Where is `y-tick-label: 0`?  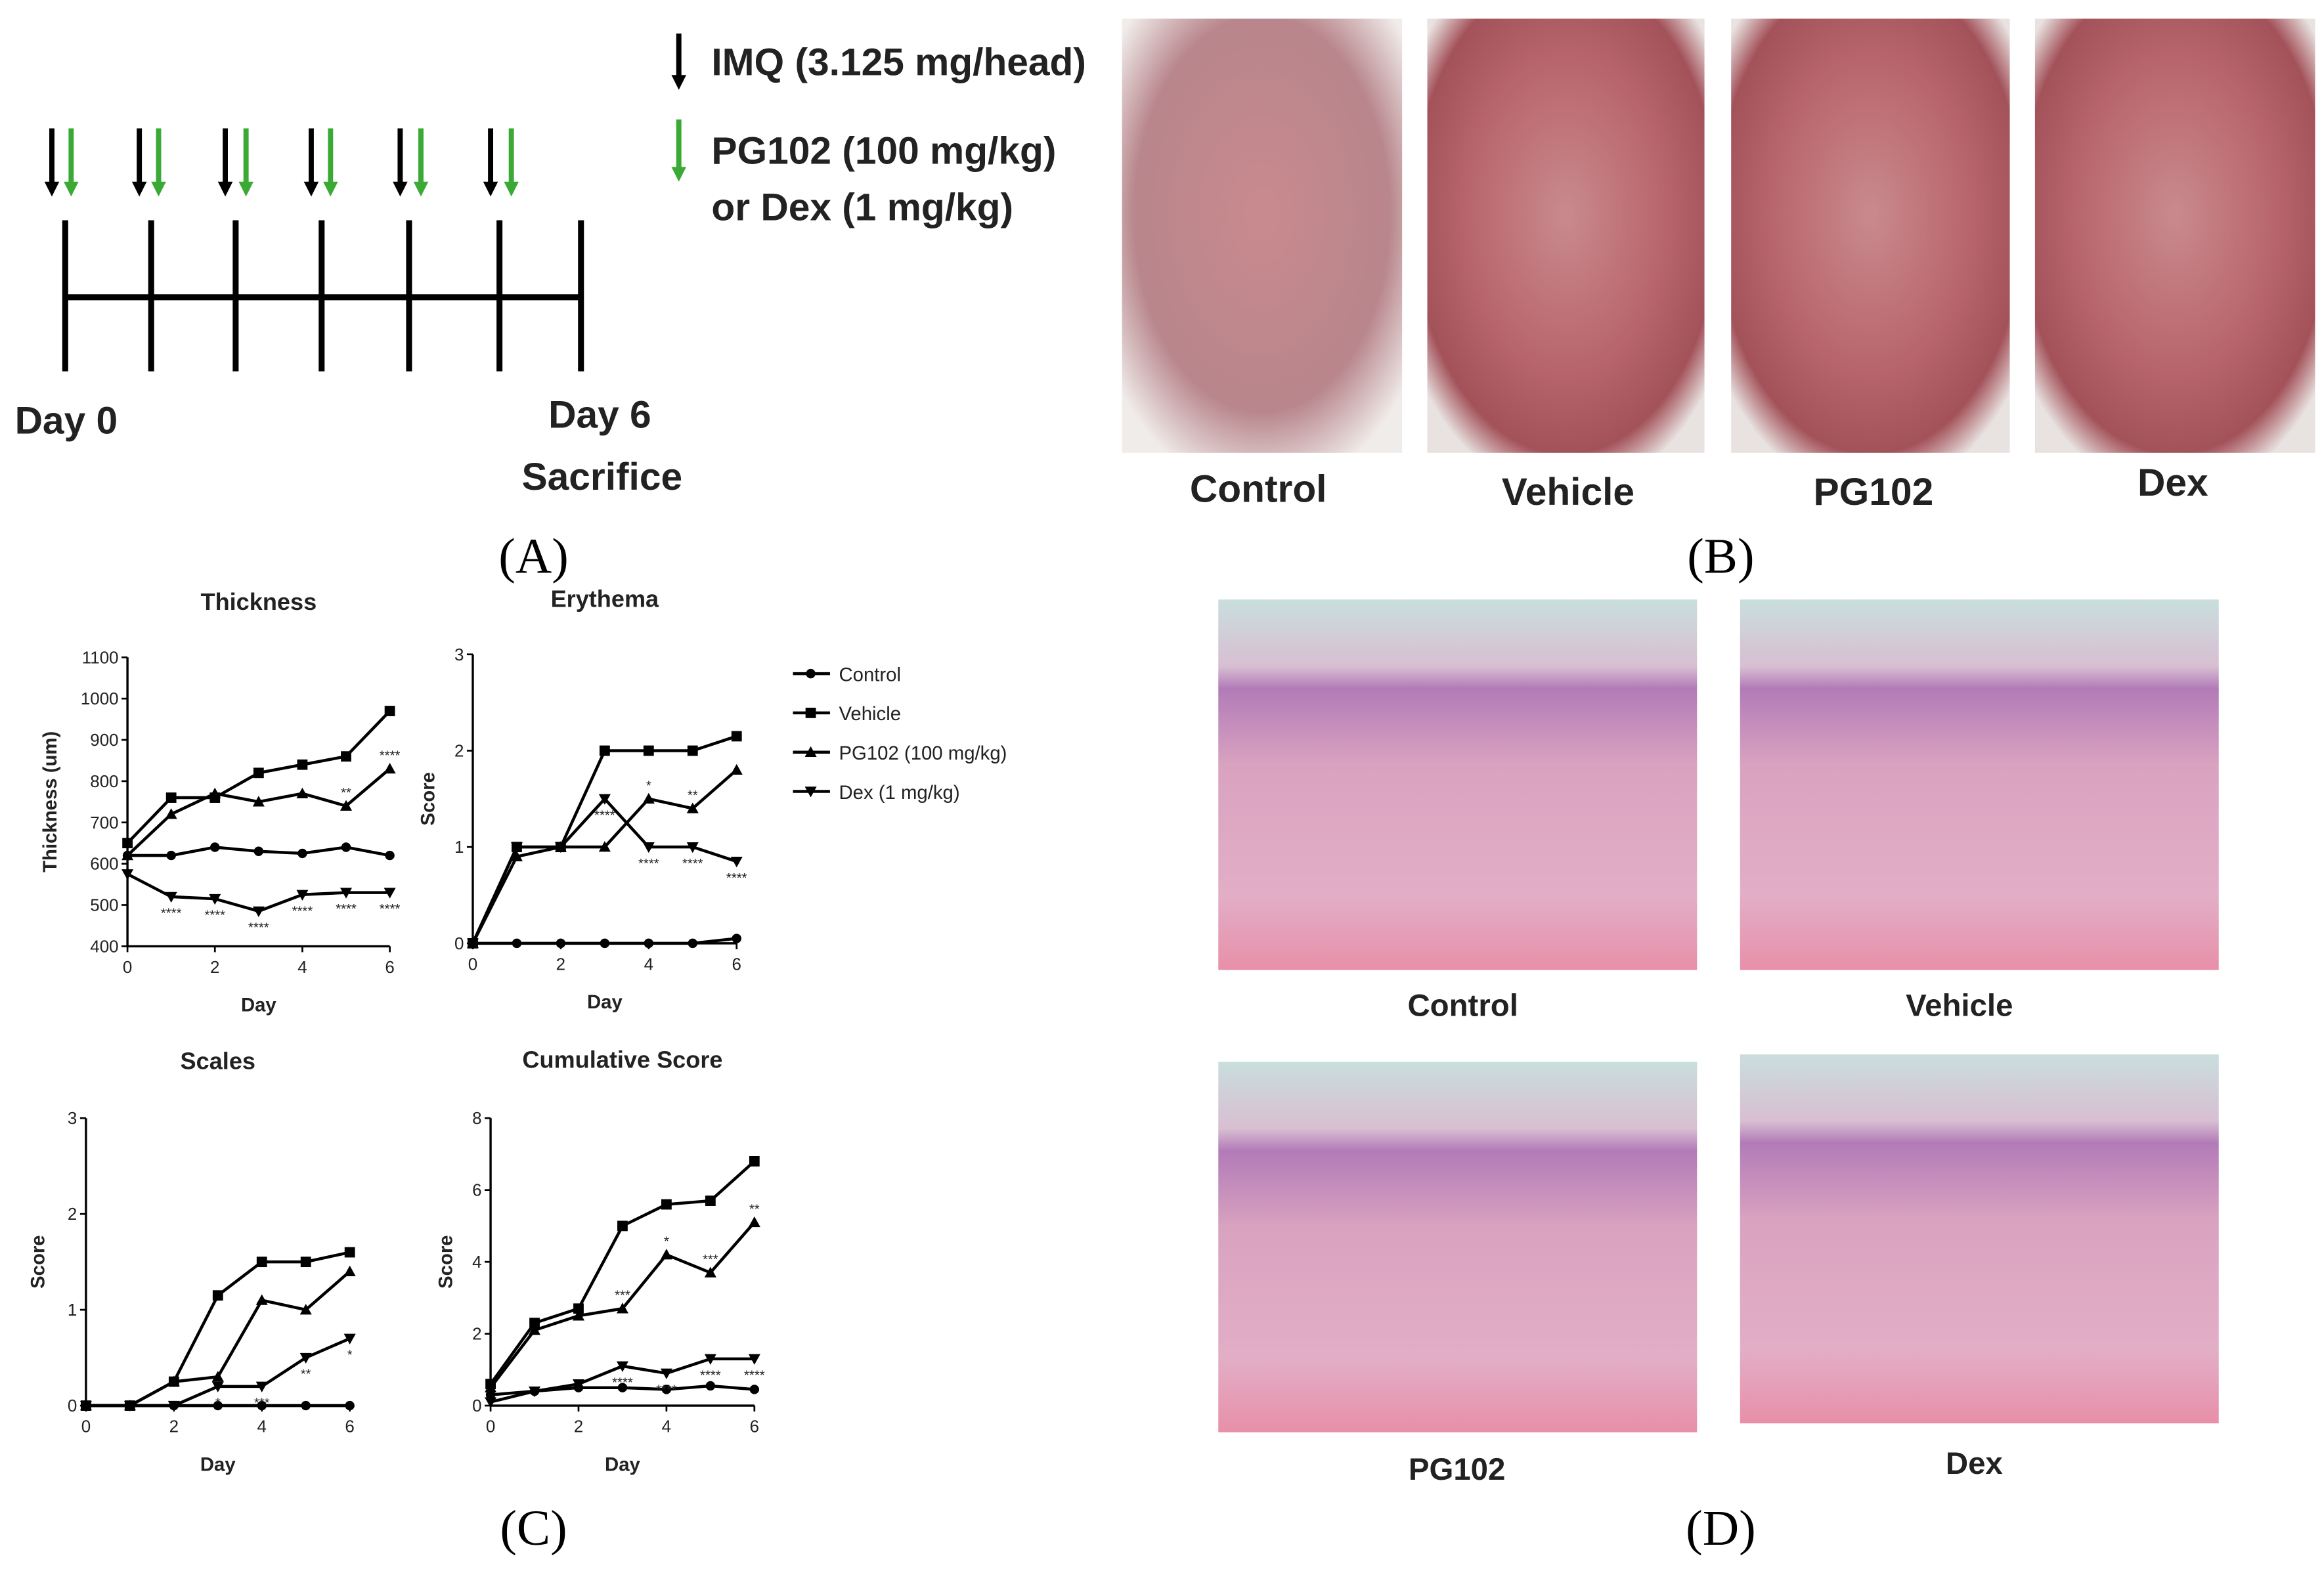
y-tick-label: 0 is located at coordinates (72, 1406).